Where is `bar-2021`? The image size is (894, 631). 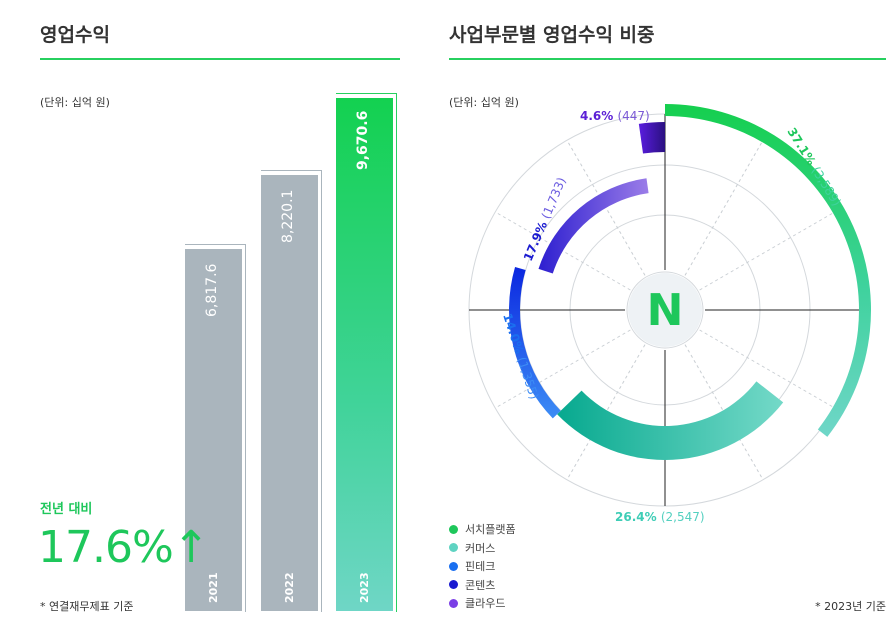
bar-2021 is located at coordinates (213, 430).